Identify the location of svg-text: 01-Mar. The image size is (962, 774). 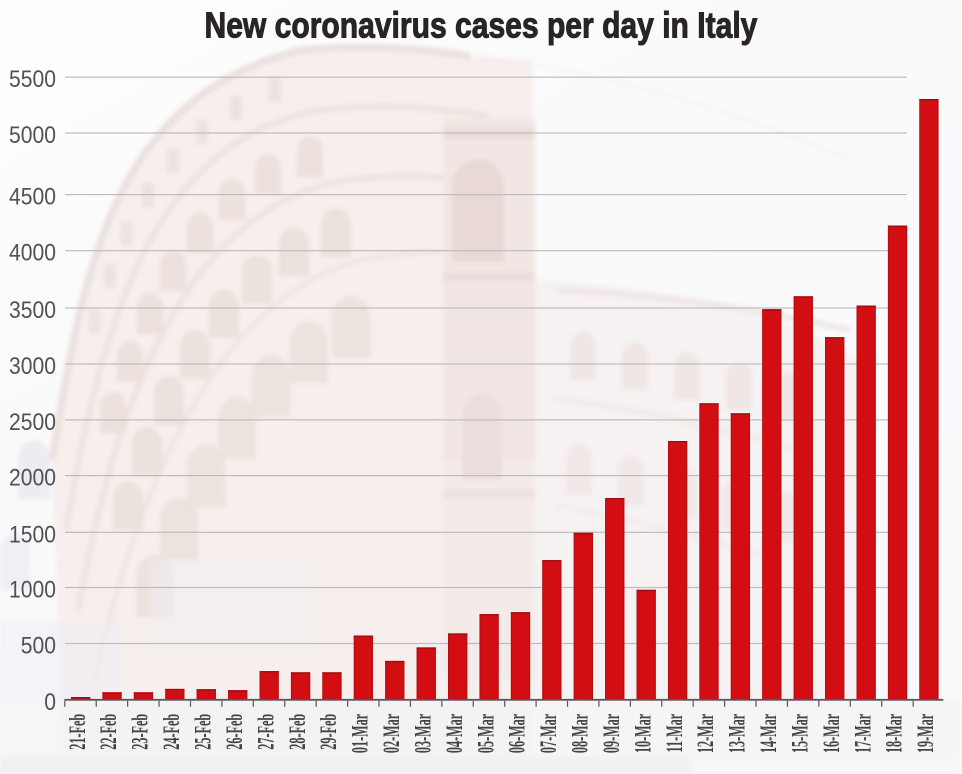
(361, 733).